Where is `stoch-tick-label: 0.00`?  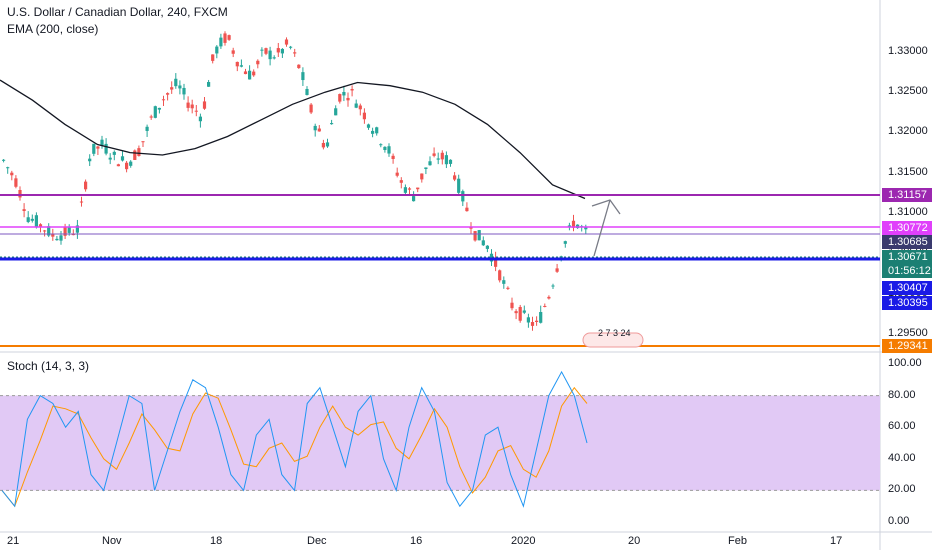
stoch-tick-label: 0.00 is located at coordinates (899, 521).